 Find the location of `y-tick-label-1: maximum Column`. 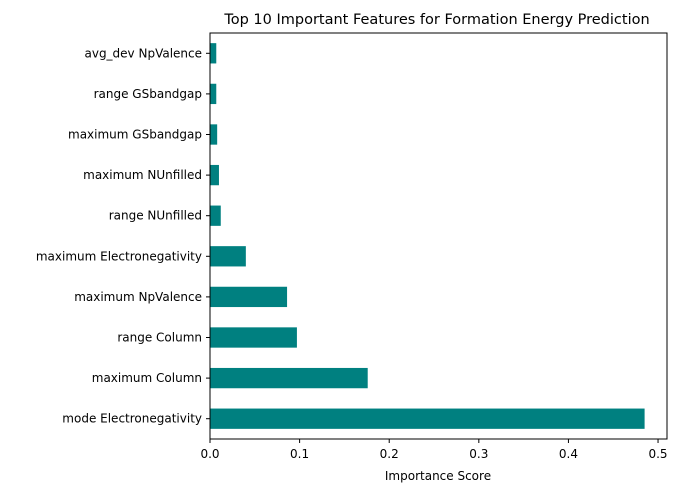

y-tick-label-1: maximum Column is located at coordinates (147, 378).